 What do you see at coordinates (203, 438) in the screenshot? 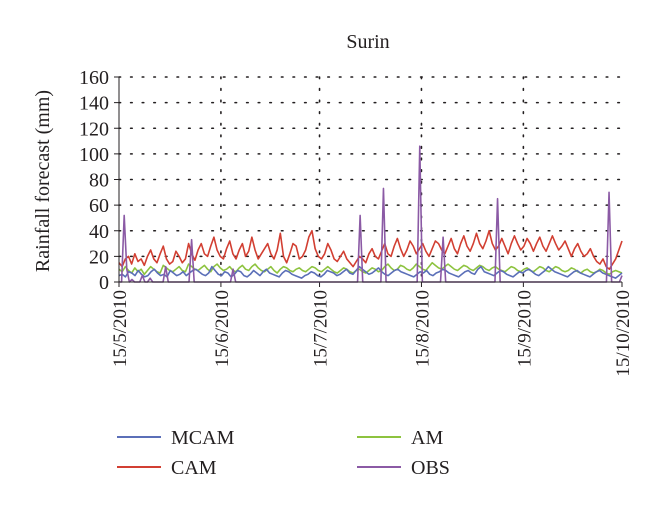
I see `legend-label-mcam: MCAM` at bounding box center [203, 438].